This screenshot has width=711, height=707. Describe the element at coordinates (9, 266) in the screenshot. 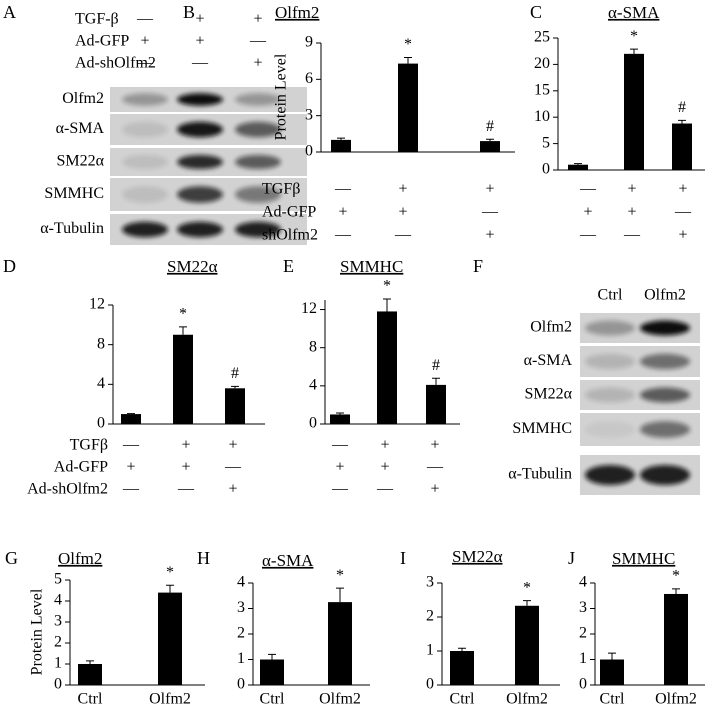

I see `panel-letter: D` at that location.